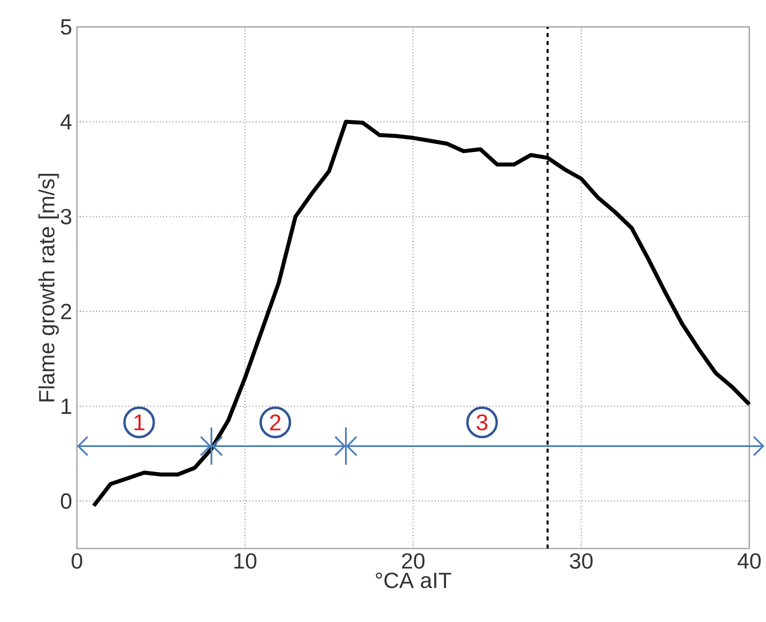 This screenshot has width=766, height=622. I want to click on annotation: 3, so click(482, 422).